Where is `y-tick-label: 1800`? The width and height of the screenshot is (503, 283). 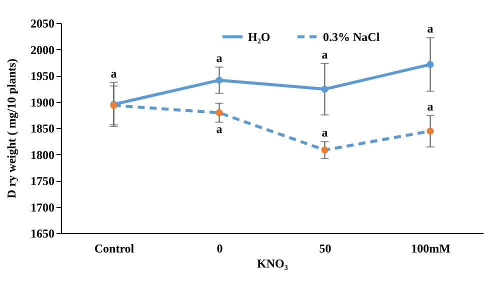 y-tick-label: 1800 is located at coordinates (42, 155).